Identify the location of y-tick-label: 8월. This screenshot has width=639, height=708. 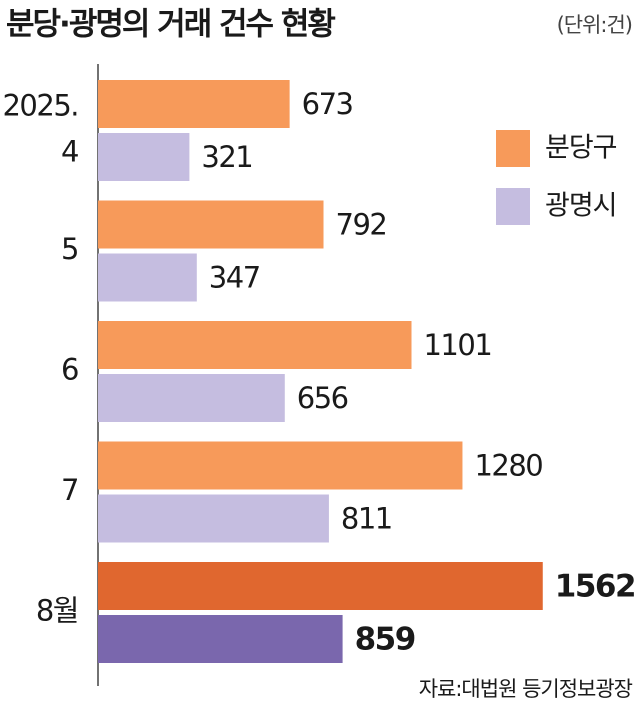
(57, 611).